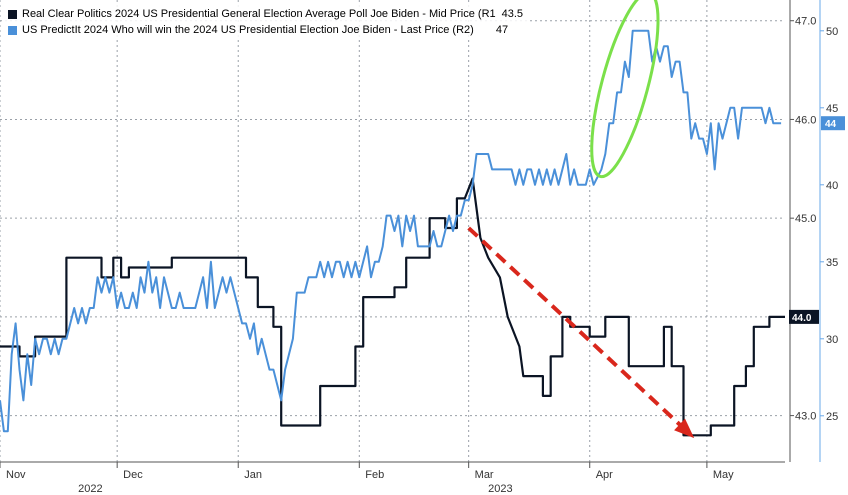 The width and height of the screenshot is (848, 495). Describe the element at coordinates (12, 30) in the screenshot. I see `legend-swatch-predictit` at that location.